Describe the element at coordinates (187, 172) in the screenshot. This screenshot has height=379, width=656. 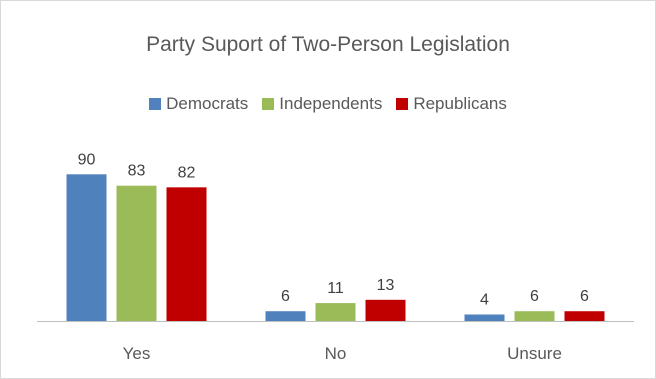
I see `data-label: 82` at that location.